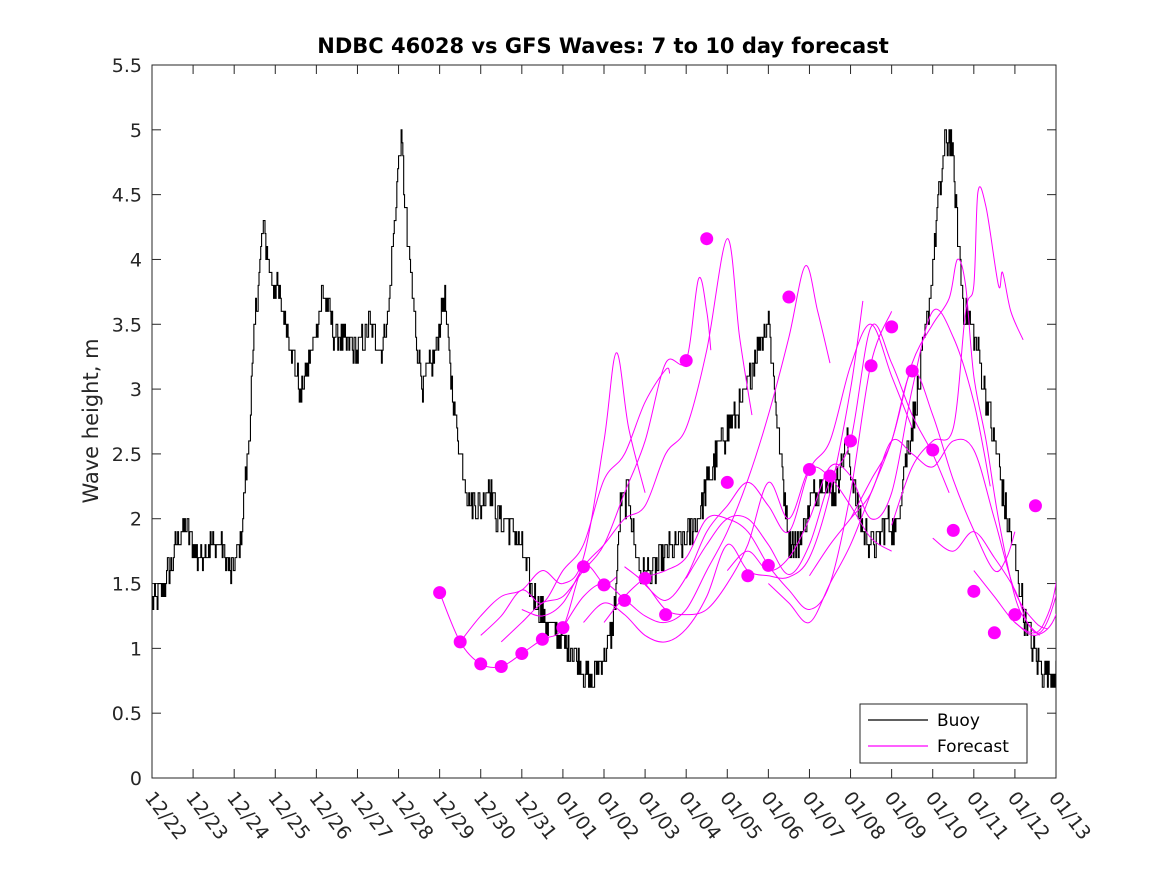 The height and width of the screenshot is (875, 1167). Describe the element at coordinates (127, 714) in the screenshot. I see `y-tick-label: 0.5` at that location.